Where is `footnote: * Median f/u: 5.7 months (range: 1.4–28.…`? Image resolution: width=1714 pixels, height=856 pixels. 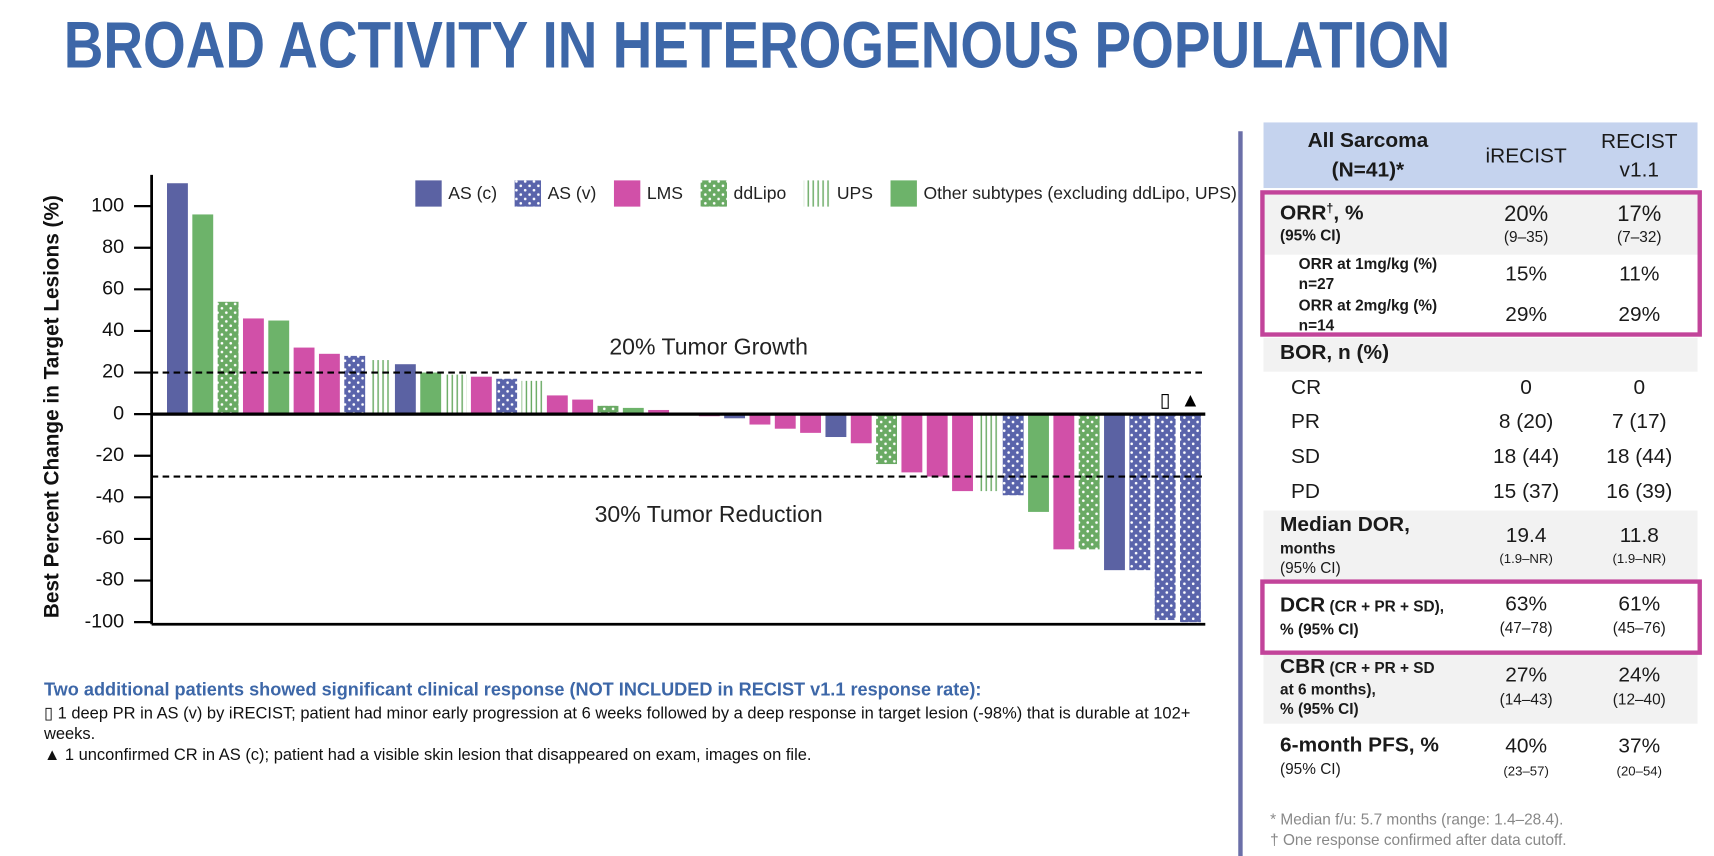
footnote: * Median f/u: 5.7 months (range: 1.4–28.… is located at coordinates (1417, 819).